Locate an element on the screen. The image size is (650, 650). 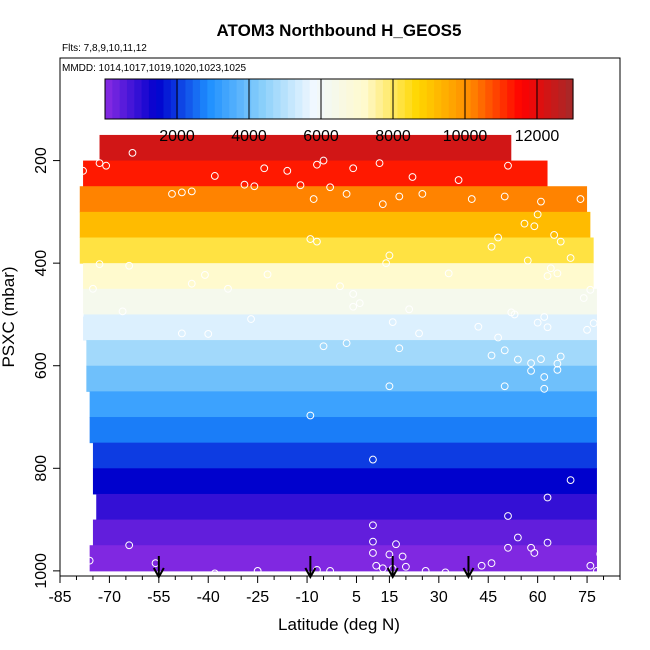
y-tick-label: 200 is located at coordinates (41, 160).